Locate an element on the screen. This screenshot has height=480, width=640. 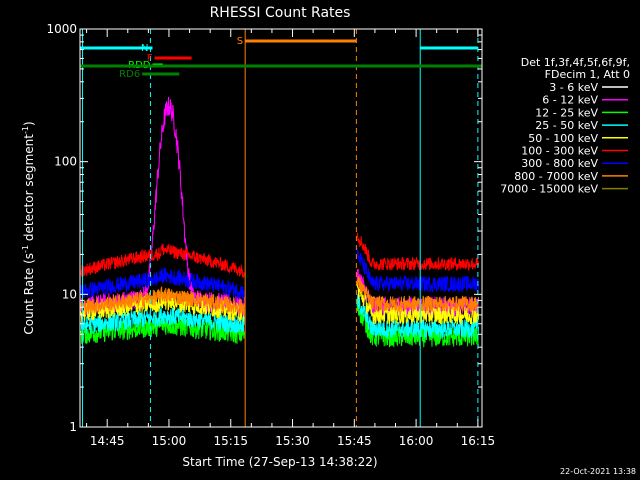
x-tick-label: 15:45 is located at coordinates (354, 441).